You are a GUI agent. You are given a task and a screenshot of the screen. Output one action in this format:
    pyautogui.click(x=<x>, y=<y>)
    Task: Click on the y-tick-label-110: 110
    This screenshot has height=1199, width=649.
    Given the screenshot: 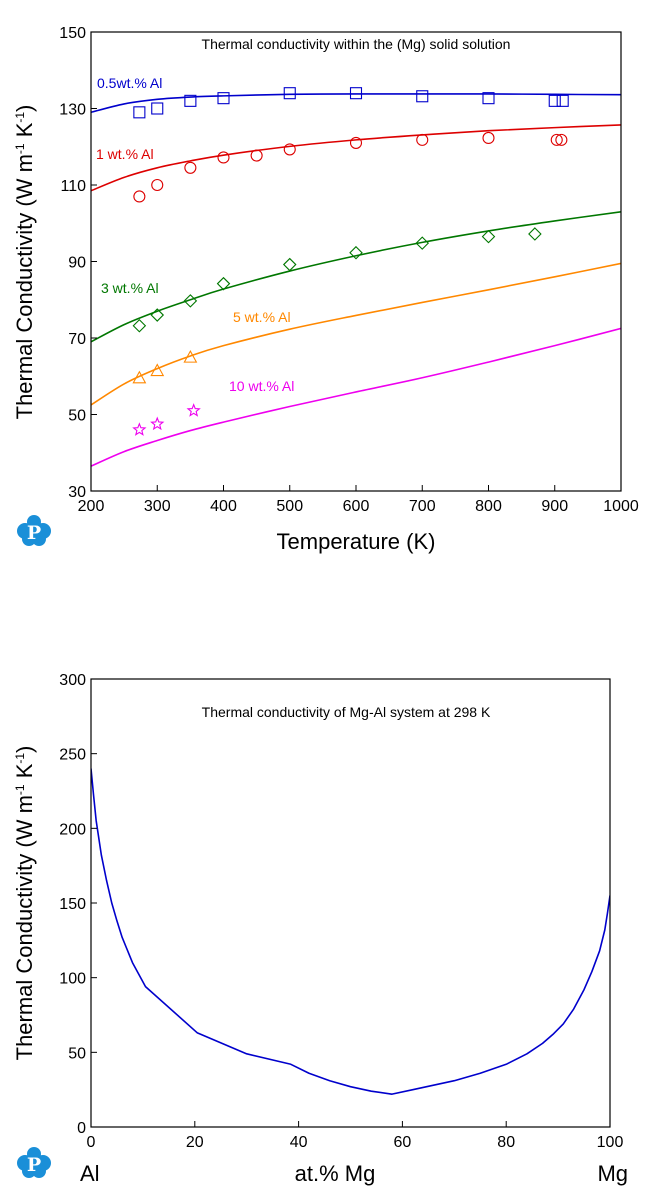 What is the action you would take?
    pyautogui.click(x=73, y=186)
    